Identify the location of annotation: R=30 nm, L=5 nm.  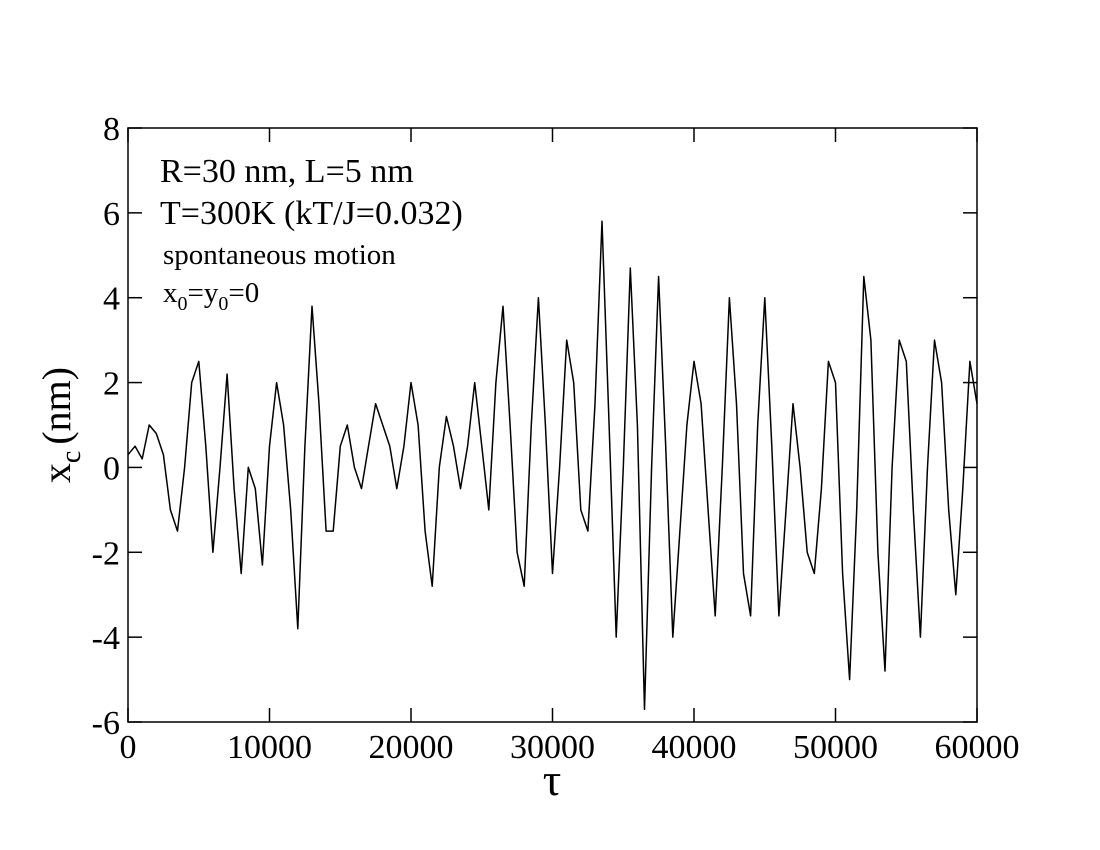
(287, 171).